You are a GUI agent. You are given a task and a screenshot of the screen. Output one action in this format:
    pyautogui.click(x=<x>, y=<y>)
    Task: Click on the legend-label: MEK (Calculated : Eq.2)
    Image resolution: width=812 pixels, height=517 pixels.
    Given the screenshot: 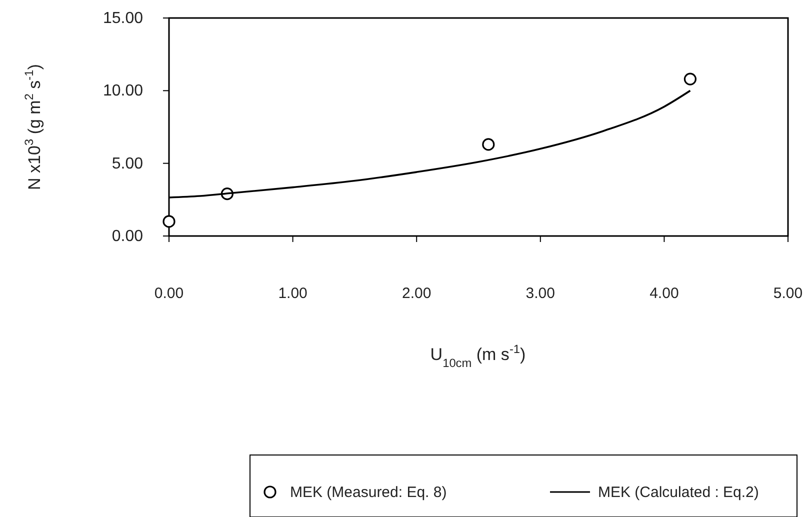 What is the action you would take?
    pyautogui.click(x=678, y=492)
    